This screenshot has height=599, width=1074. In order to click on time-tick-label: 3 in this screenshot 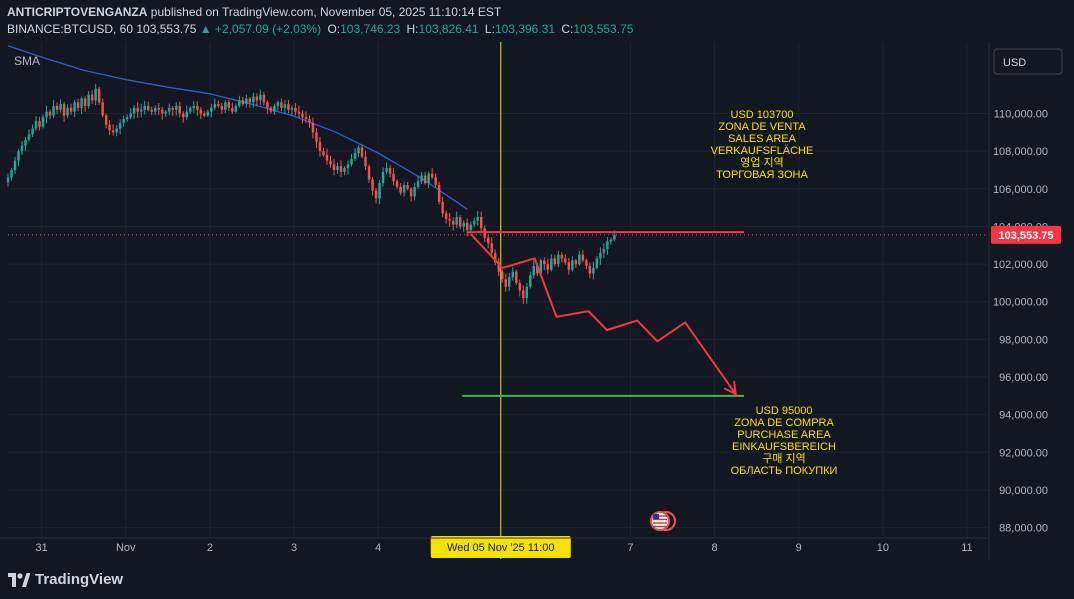, I will do `click(294, 548)`.